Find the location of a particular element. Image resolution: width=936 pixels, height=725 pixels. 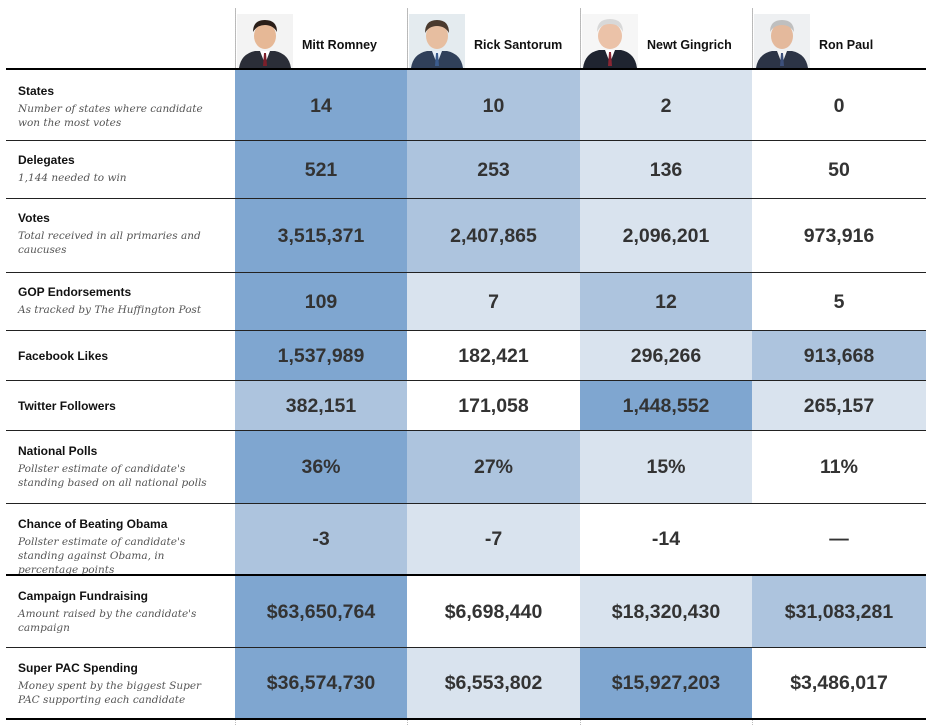

row-subtitle: 1,144 needed to win is located at coordinates (72, 178).